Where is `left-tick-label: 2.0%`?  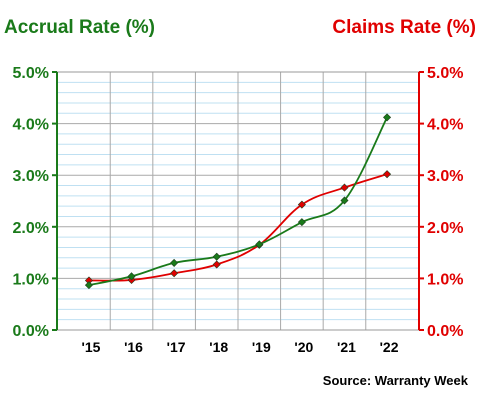
left-tick-label: 2.0% is located at coordinates (31, 228).